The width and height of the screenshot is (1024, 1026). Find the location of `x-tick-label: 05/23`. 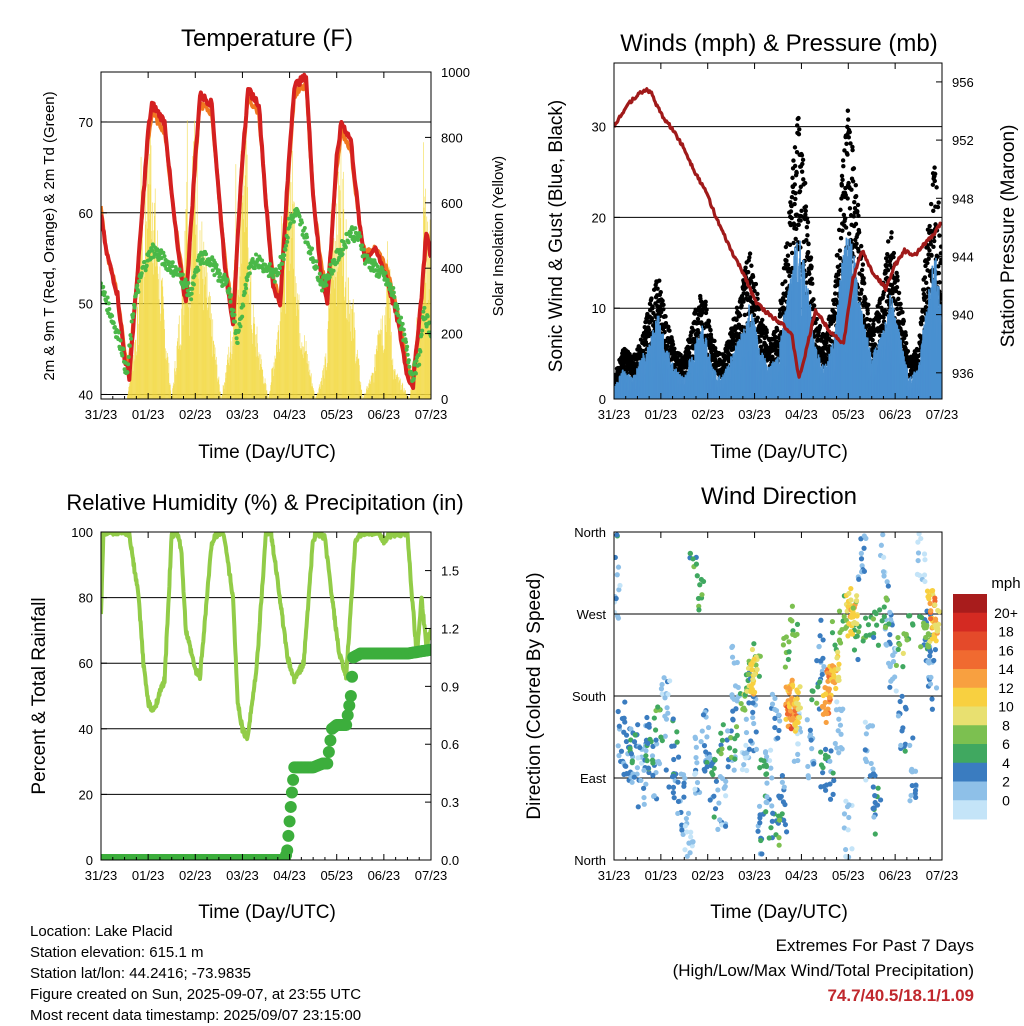

x-tick-label: 05/23 is located at coordinates (336, 414).